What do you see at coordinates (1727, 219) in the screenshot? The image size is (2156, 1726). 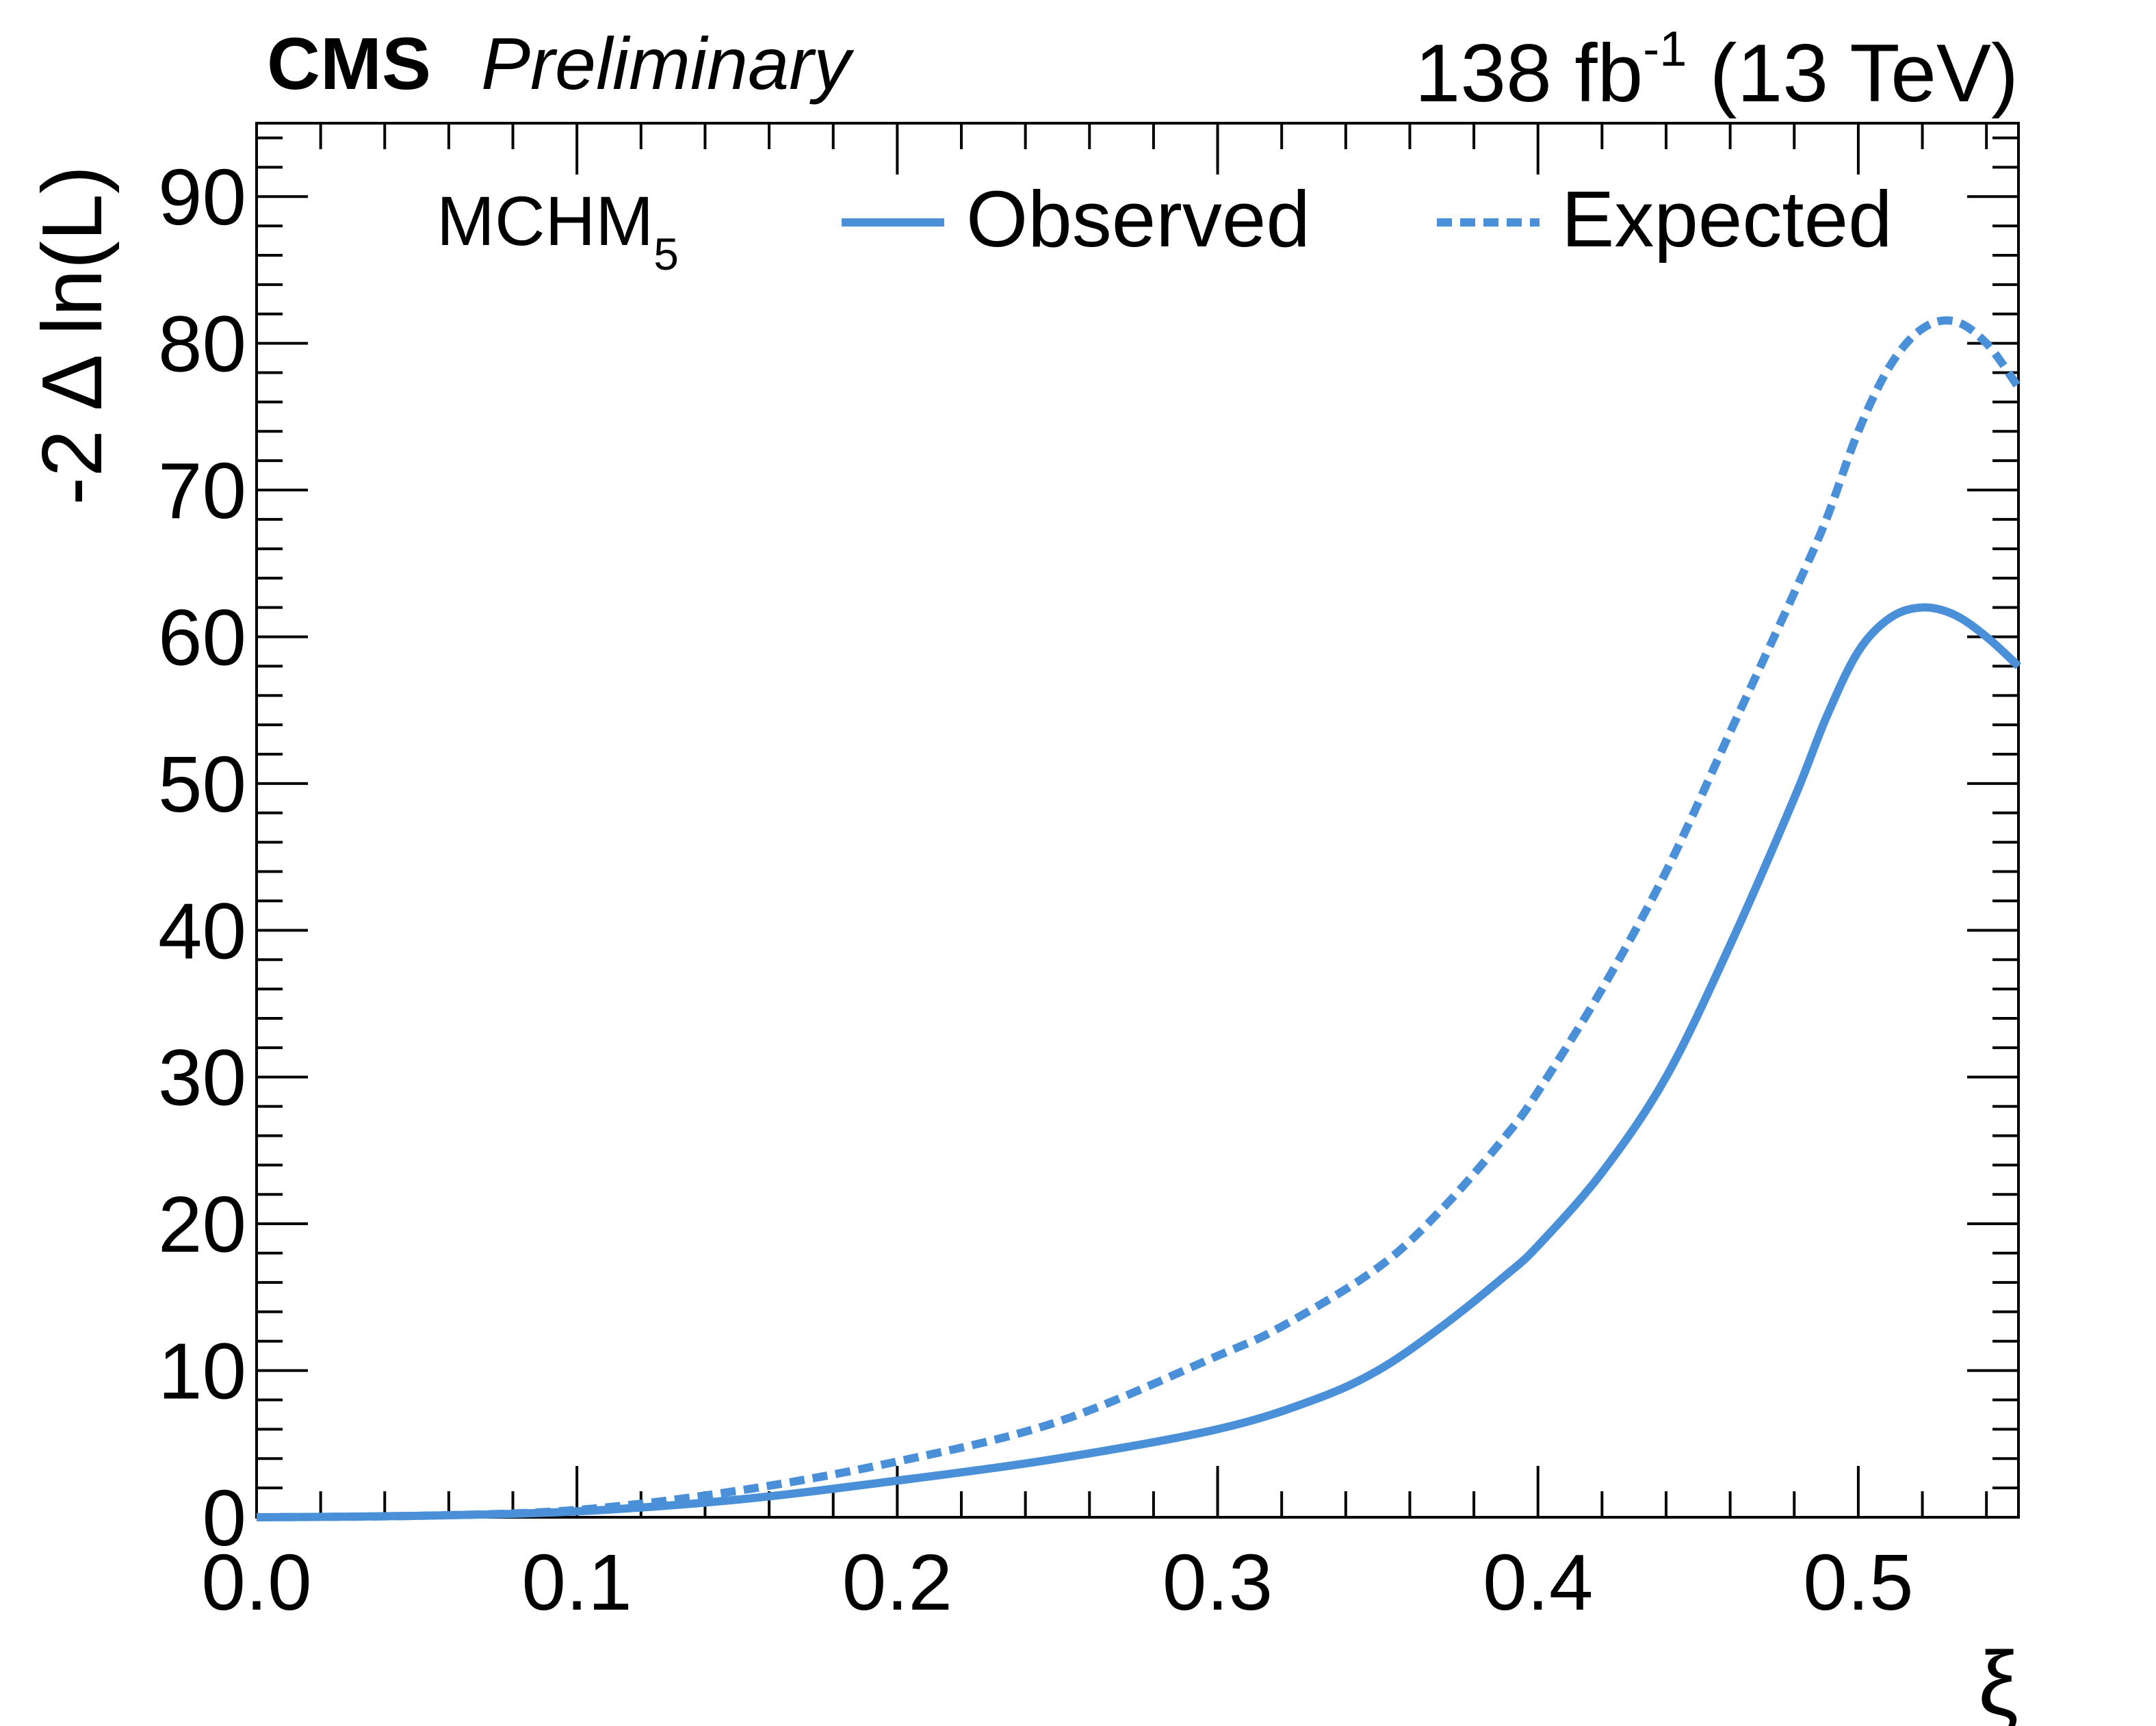 I see `legend-expected-label: Expected` at bounding box center [1727, 219].